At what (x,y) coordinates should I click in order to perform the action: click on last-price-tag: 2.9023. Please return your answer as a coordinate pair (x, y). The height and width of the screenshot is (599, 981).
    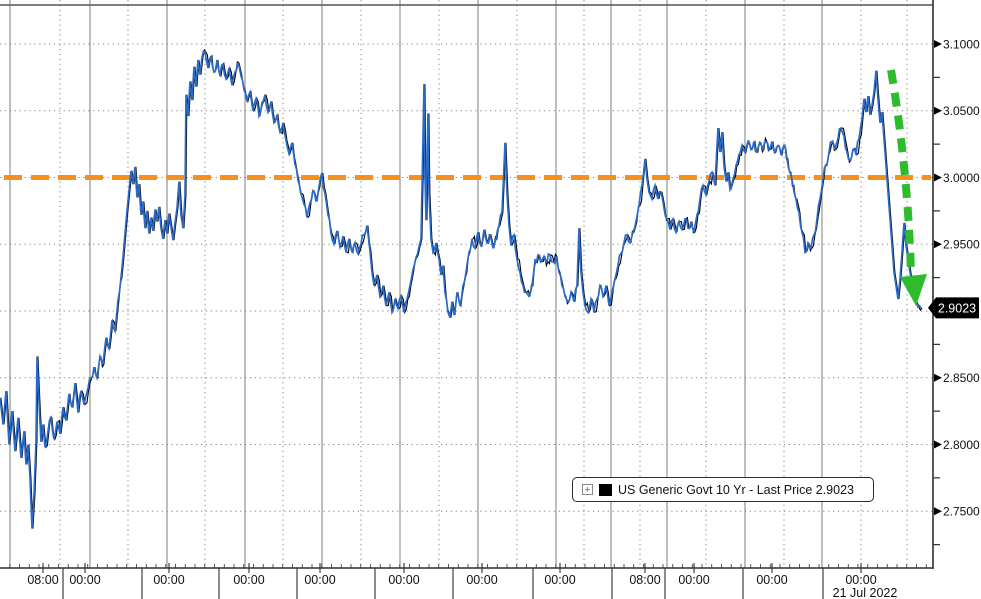
    Looking at the image, I should click on (953, 308).